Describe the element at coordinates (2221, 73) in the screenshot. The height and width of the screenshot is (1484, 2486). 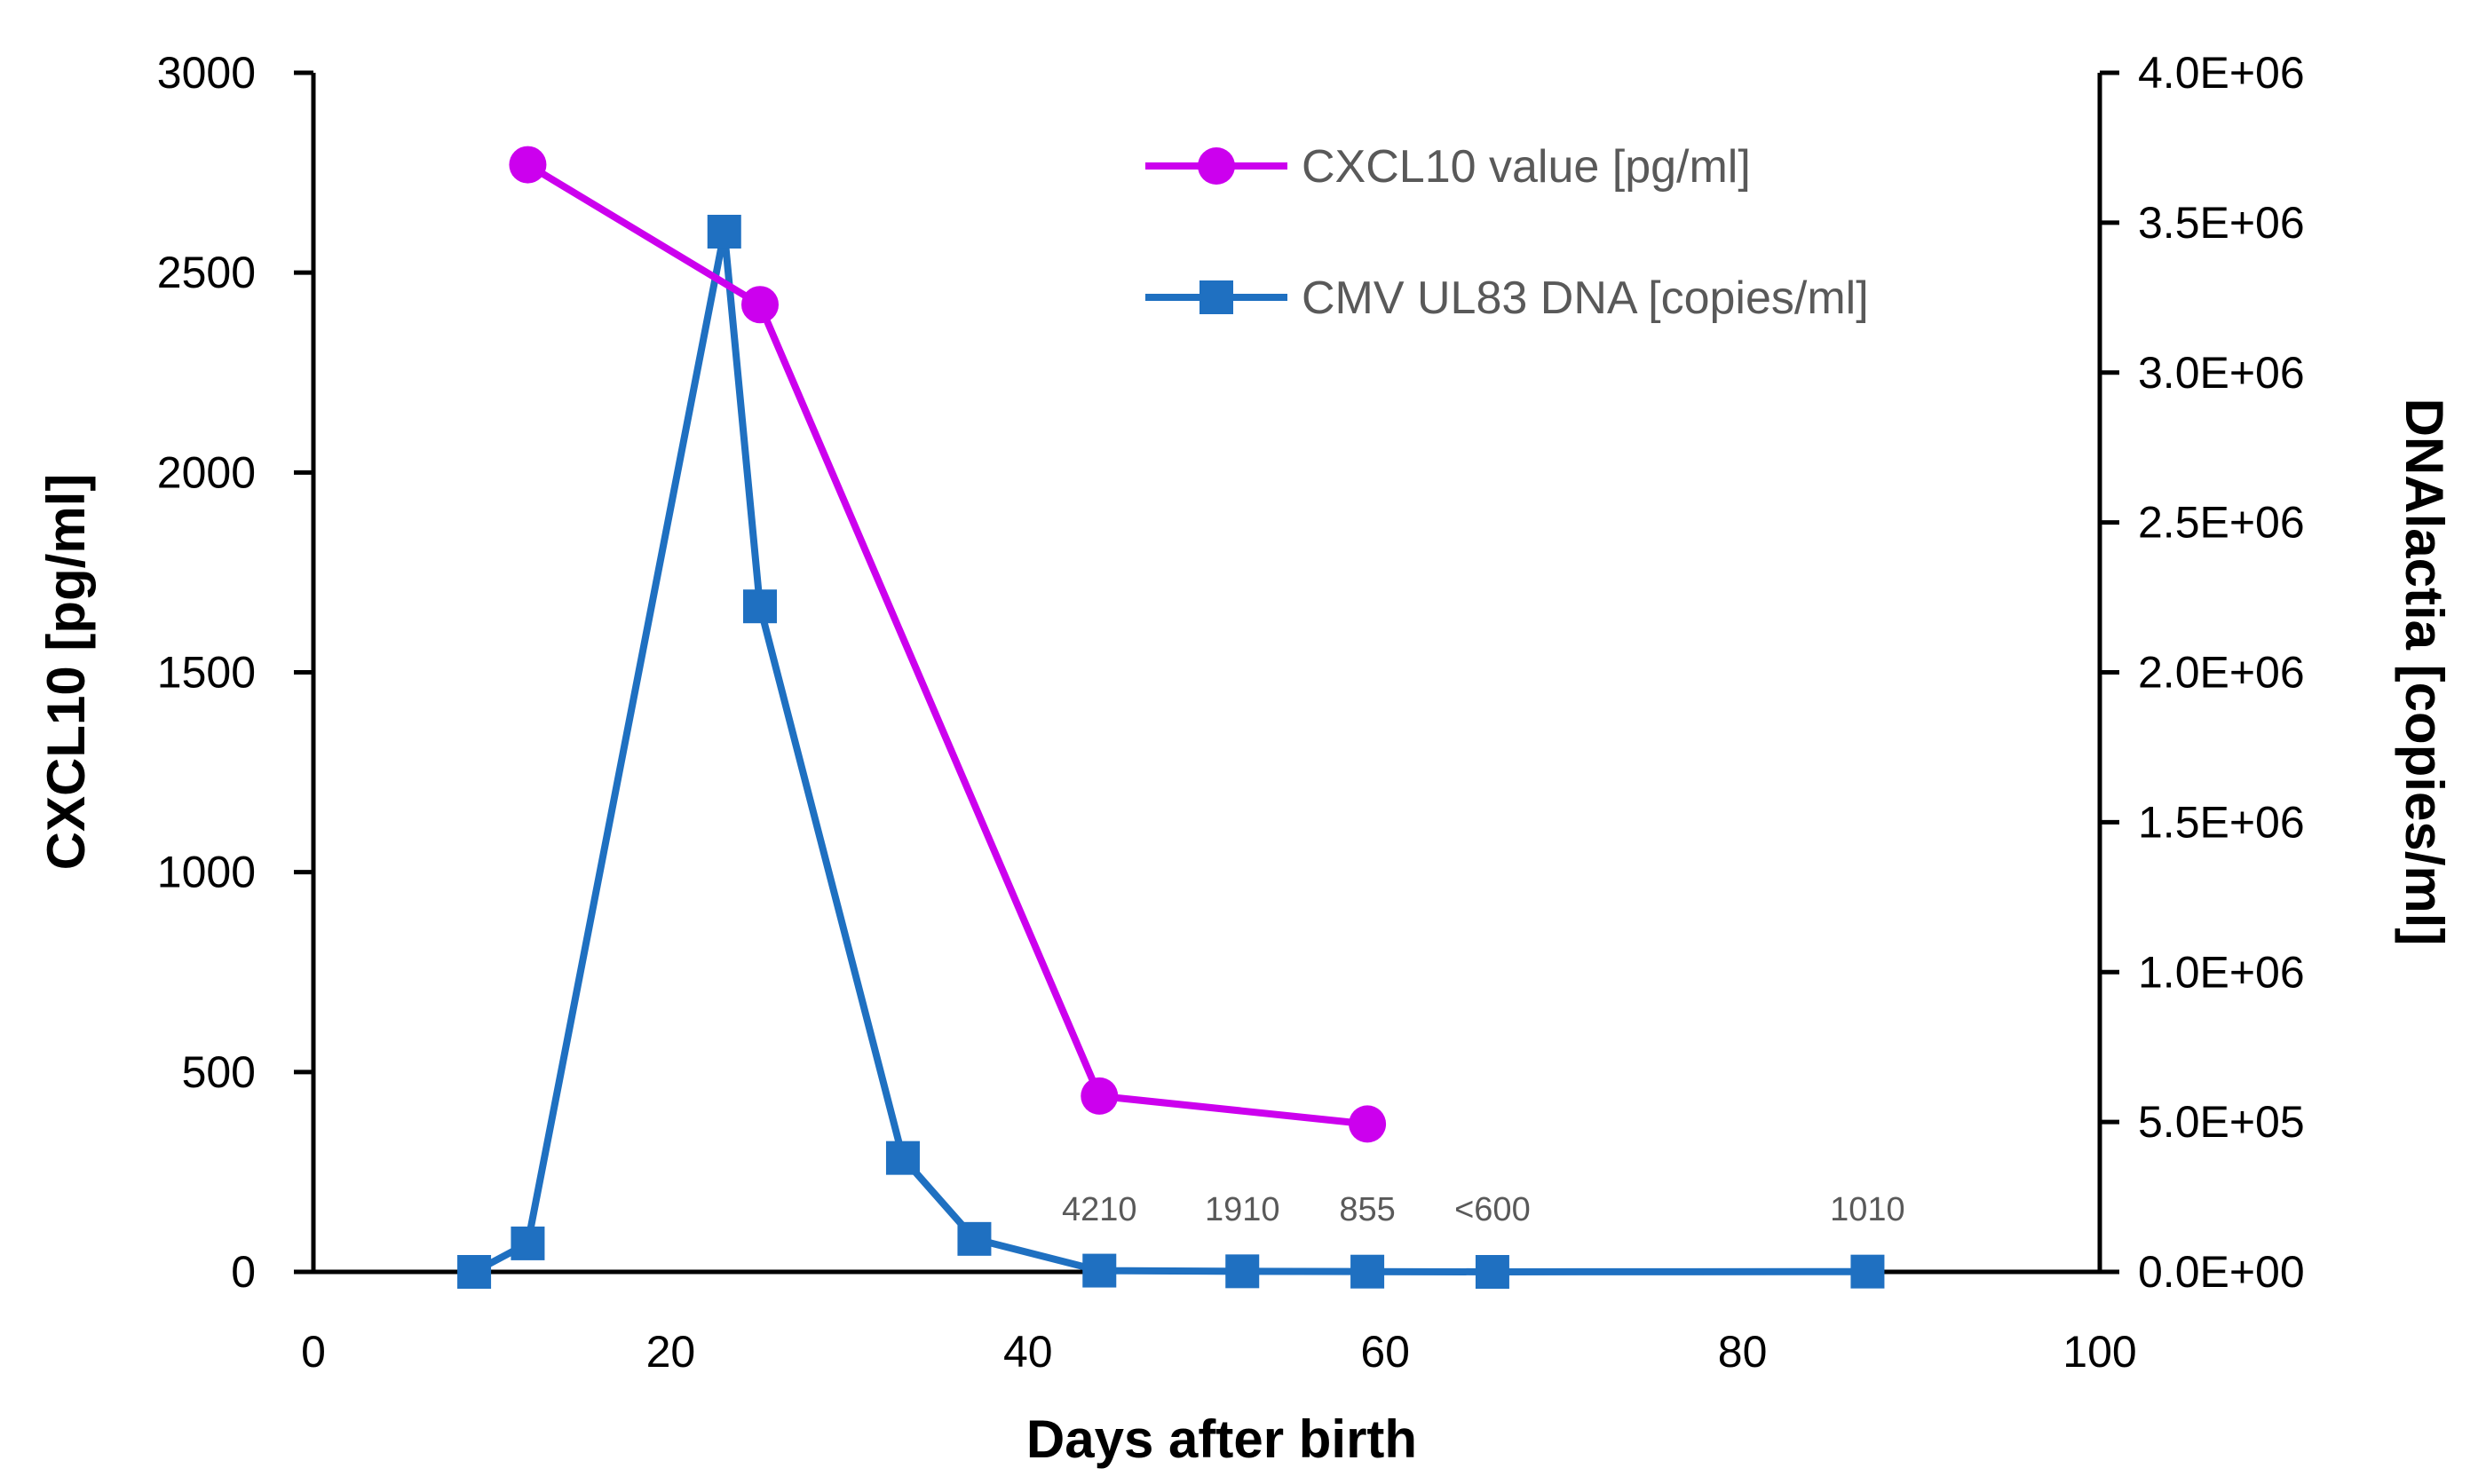
I see `y-right-tick-label: 4.0E+06` at that location.